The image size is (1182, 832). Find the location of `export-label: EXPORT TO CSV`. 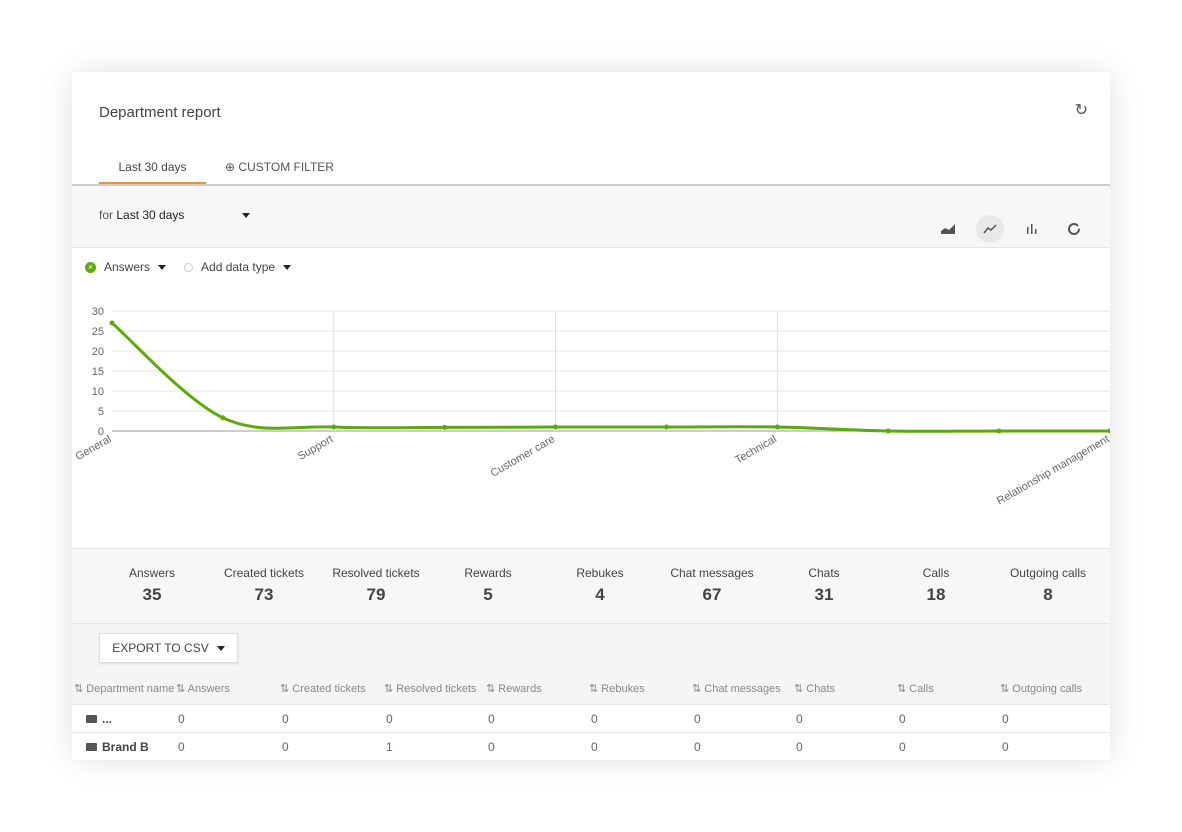

export-label: EXPORT TO CSV is located at coordinates (160, 648).